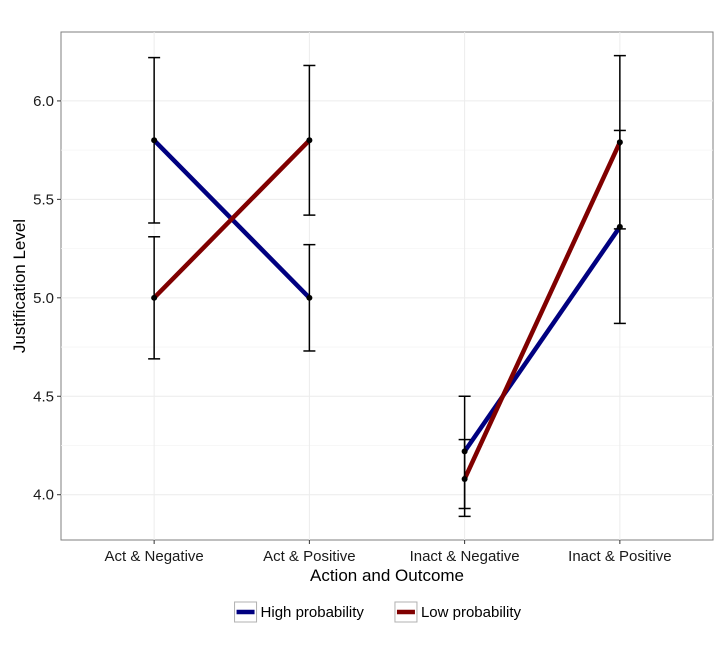  Describe the element at coordinates (154, 556) in the screenshot. I see `x-tick-label: Act & Negative` at that location.